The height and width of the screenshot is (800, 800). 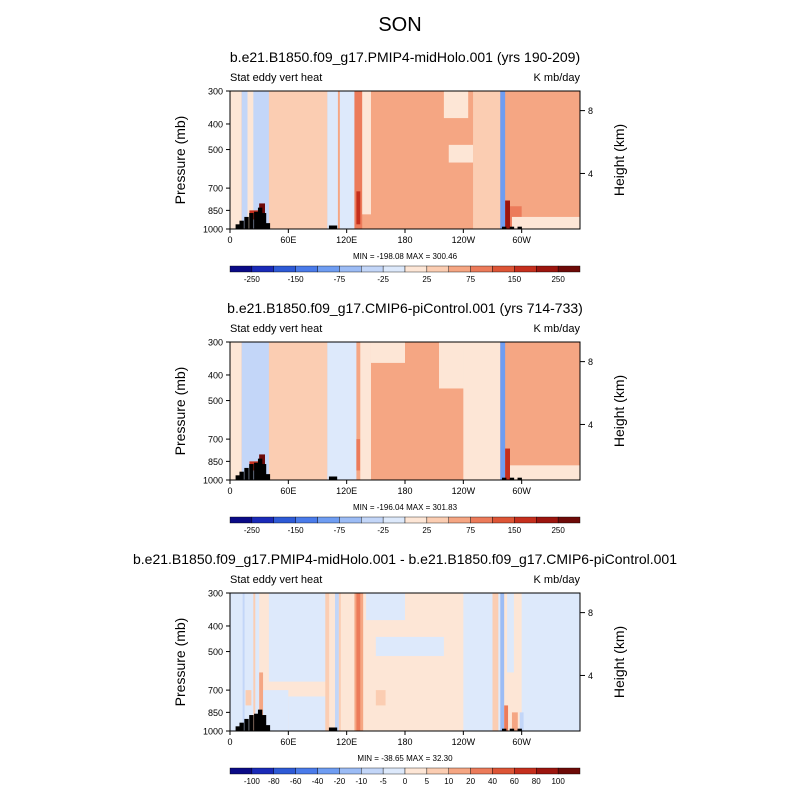 I want to click on colorbar-label: -75, so click(x=340, y=279).